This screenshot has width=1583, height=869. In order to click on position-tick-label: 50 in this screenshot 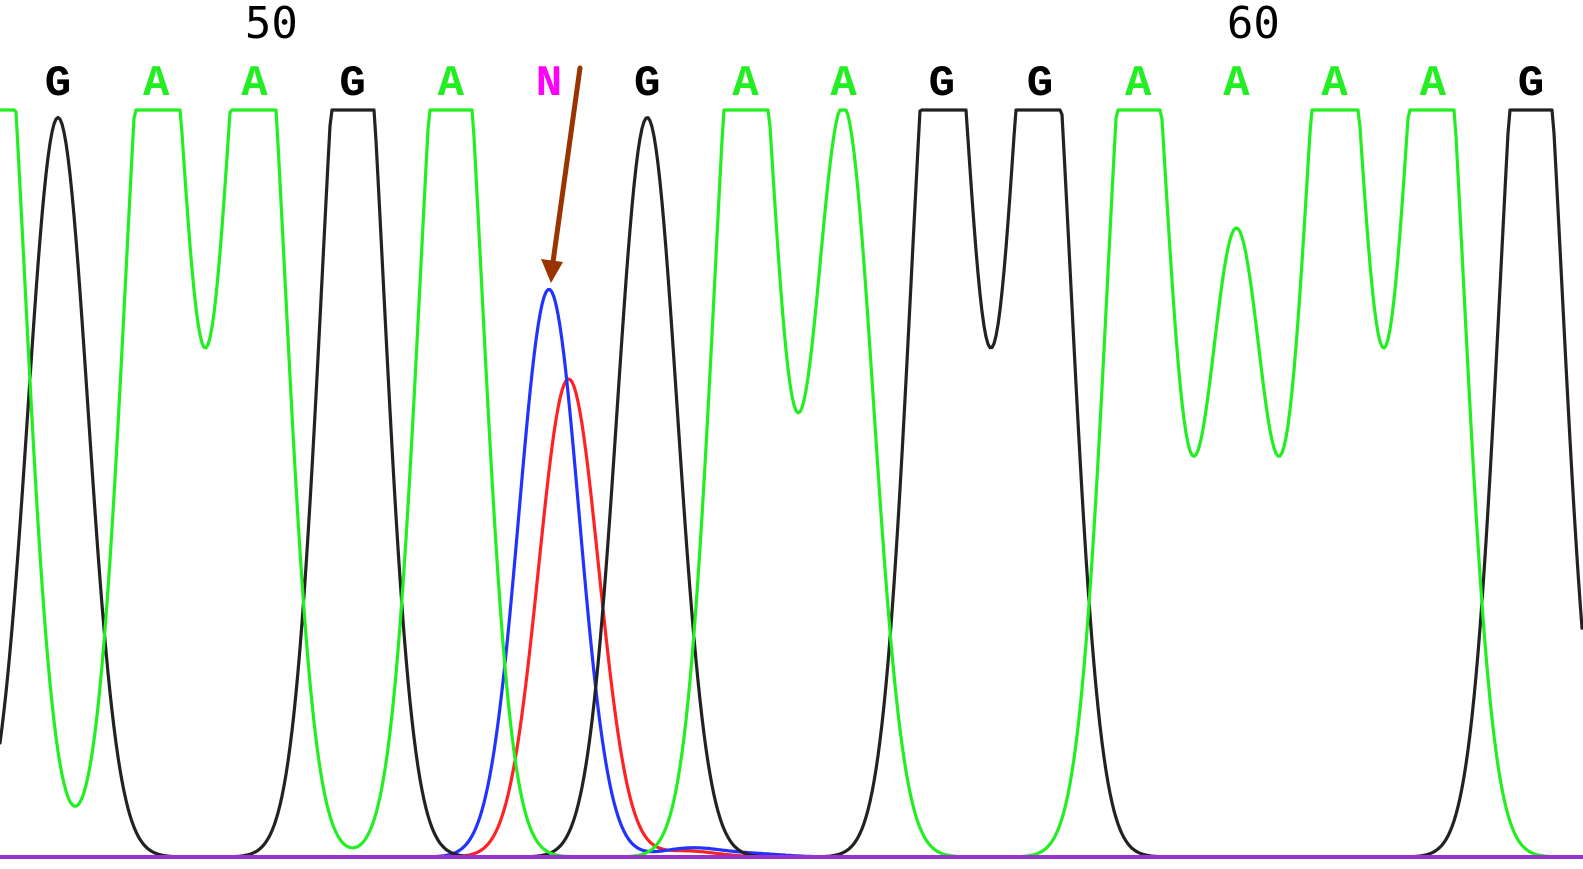, I will do `click(271, 24)`.